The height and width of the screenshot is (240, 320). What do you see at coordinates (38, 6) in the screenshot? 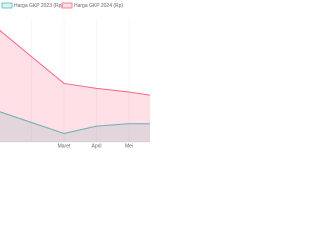
I see `legend-label: Harga GKP 2023 (Rp)` at bounding box center [38, 6].